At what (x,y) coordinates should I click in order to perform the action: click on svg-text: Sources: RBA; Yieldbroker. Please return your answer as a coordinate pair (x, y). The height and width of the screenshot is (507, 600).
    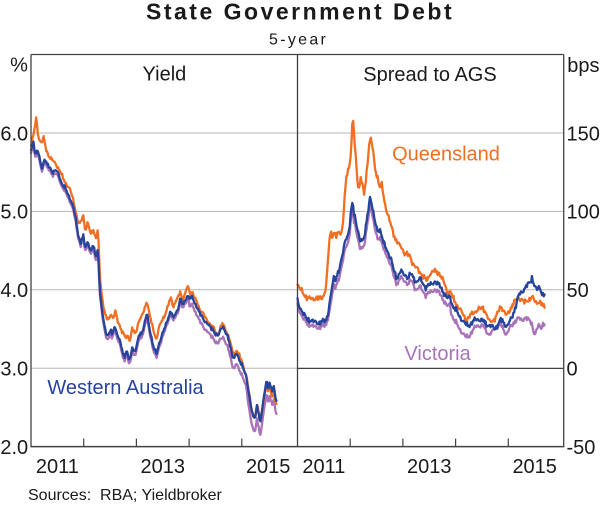
    Looking at the image, I should click on (125, 495).